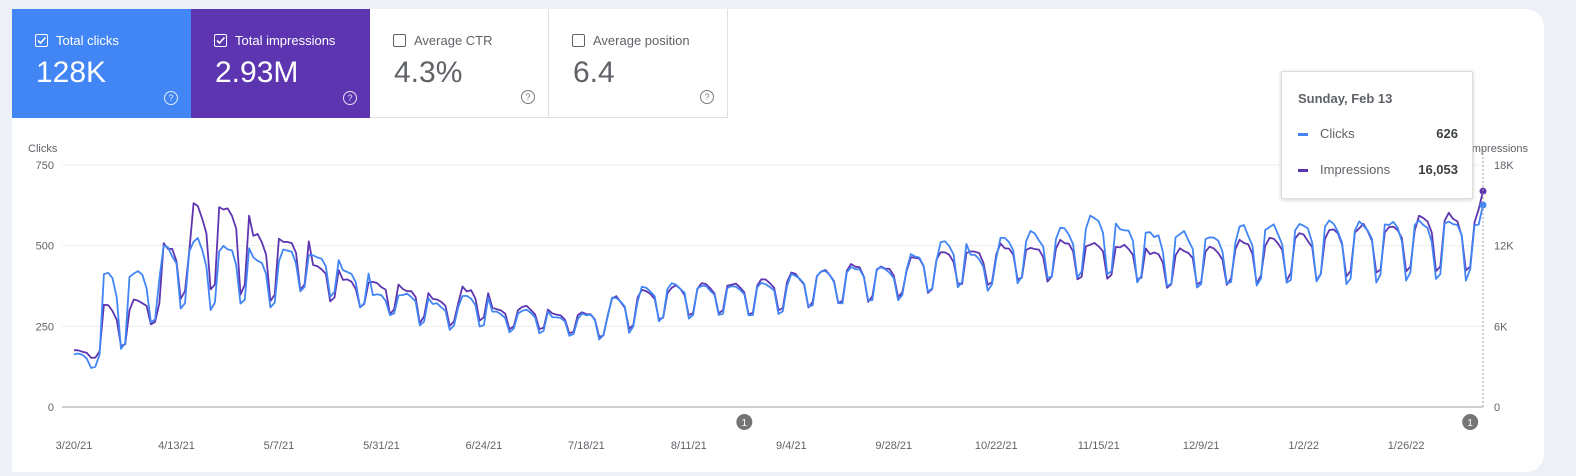  What do you see at coordinates (1501, 327) in the screenshot?
I see `right-axis-tick-label: 6K` at bounding box center [1501, 327].